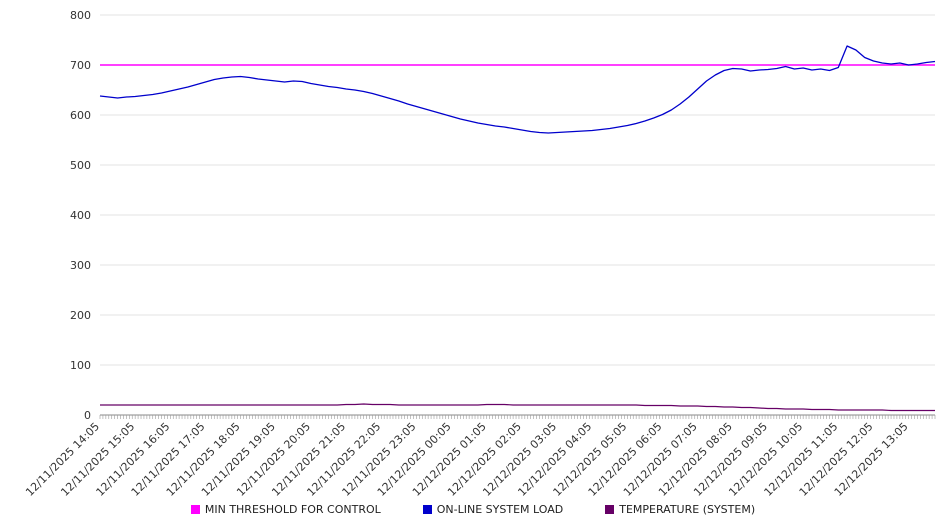 The image size is (946, 526). I want to click on legend-item-temperature-system: TEMPERATURE (SYSTEM), so click(680, 509).